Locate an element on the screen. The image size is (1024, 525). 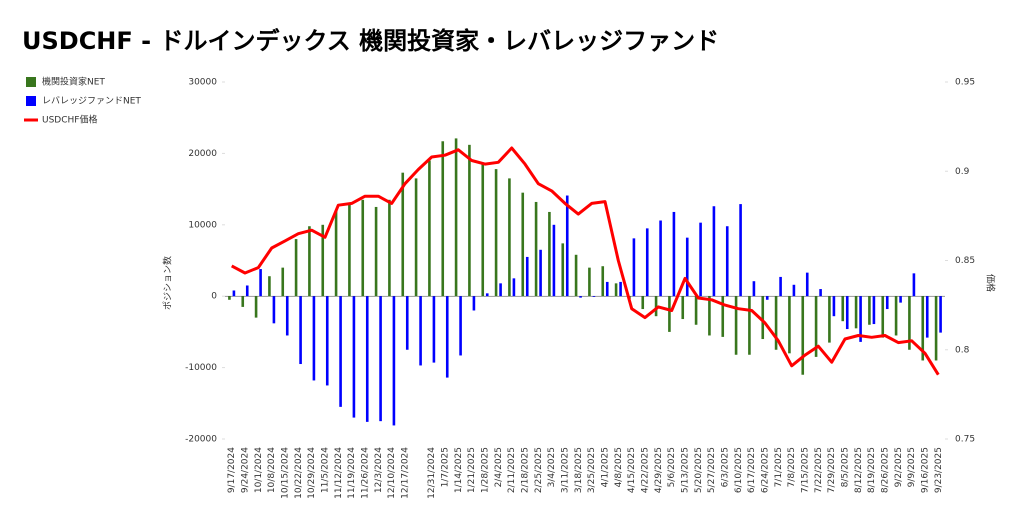
x-tick-label: 6/24/2025 is located at coordinates (766, 470).